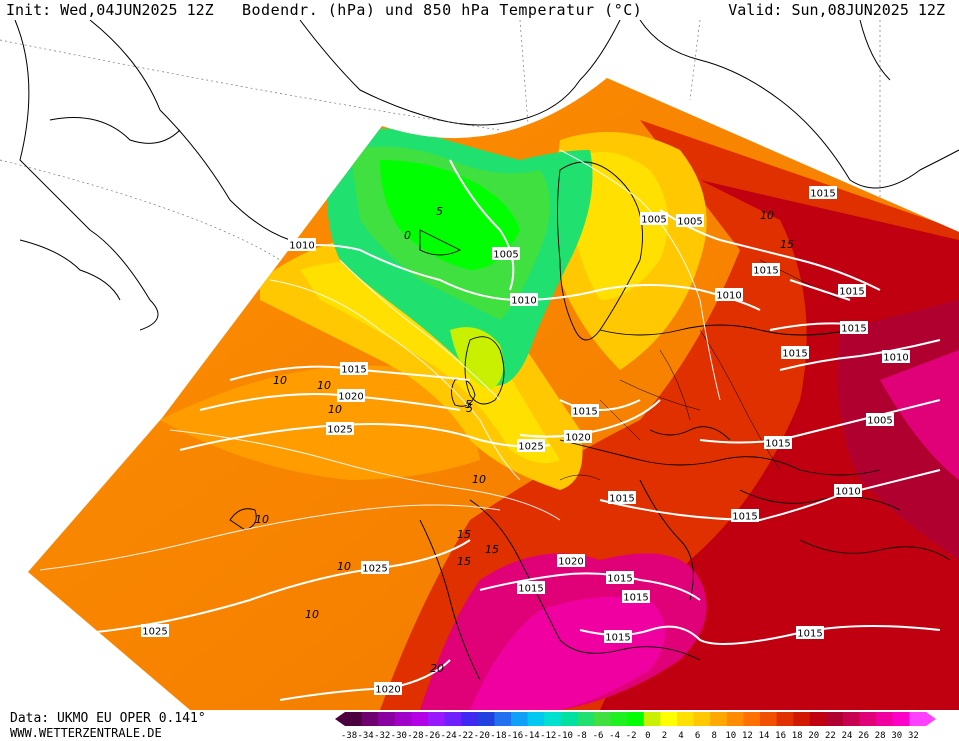 Image resolution: width=959 pixels, height=741 pixels. Describe the element at coordinates (565, 736) in the screenshot. I see `scale-label: -10` at that location.